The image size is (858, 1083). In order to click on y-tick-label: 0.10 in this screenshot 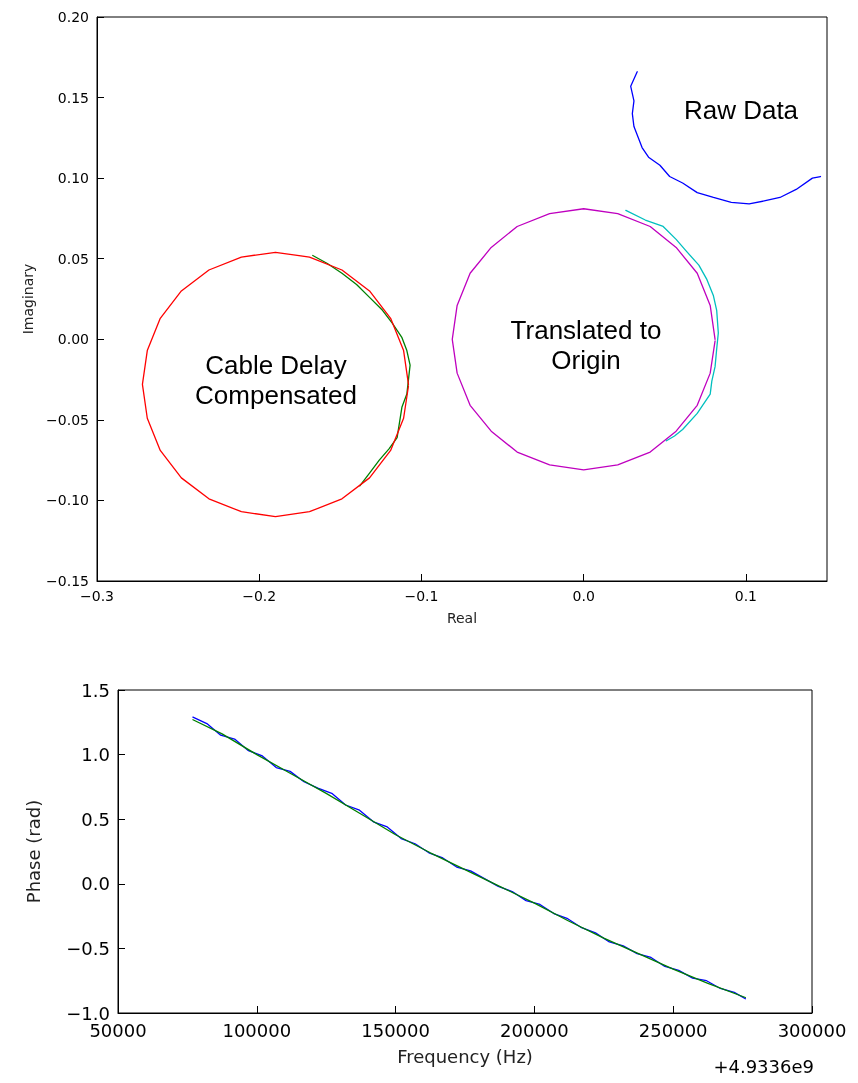, I will do `click(73, 178)`.